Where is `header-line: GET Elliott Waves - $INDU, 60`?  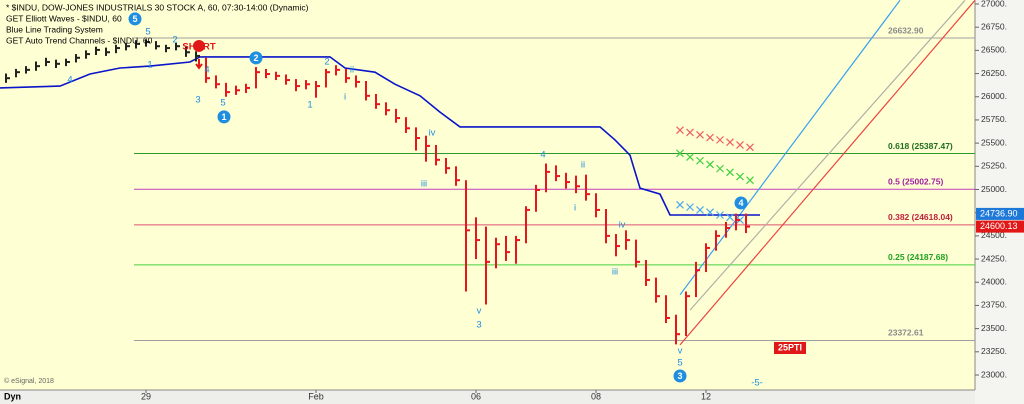 header-line: GET Elliott Waves - $INDU, 60 is located at coordinates (64, 18).